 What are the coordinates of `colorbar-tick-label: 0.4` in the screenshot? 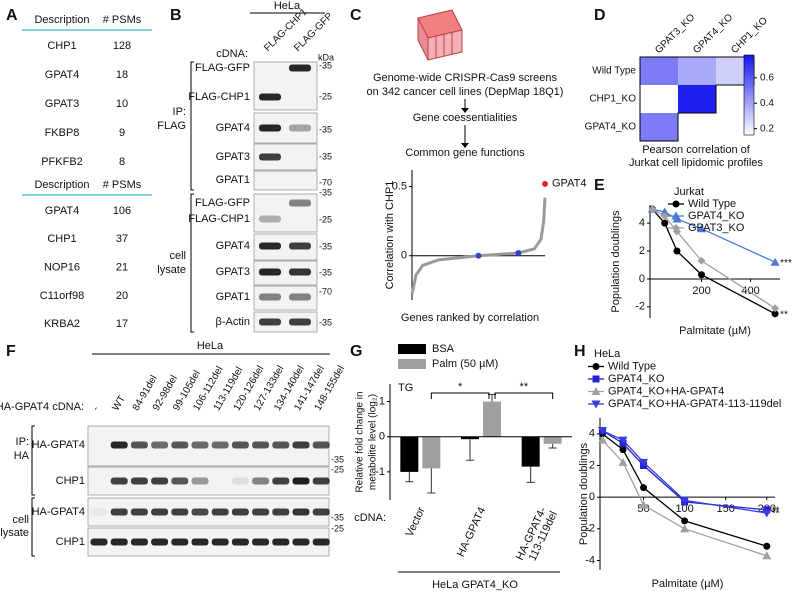 It's located at (767, 103).